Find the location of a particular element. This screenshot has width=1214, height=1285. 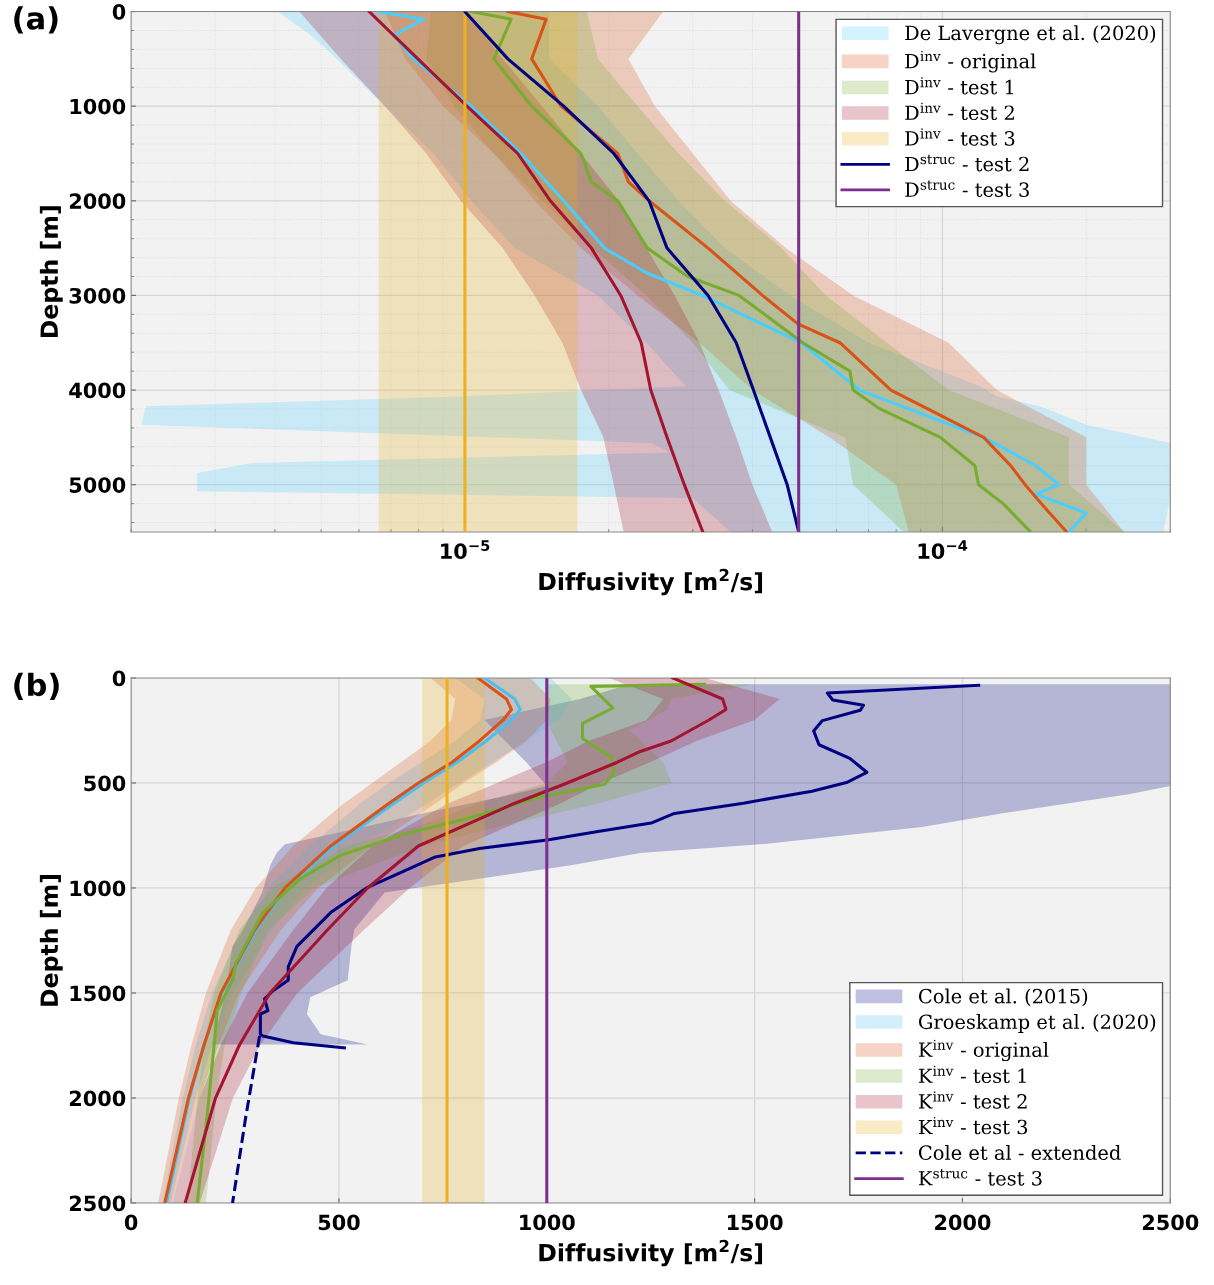

x-tick-label: 10$^{−4}$ is located at coordinates (943, 550).